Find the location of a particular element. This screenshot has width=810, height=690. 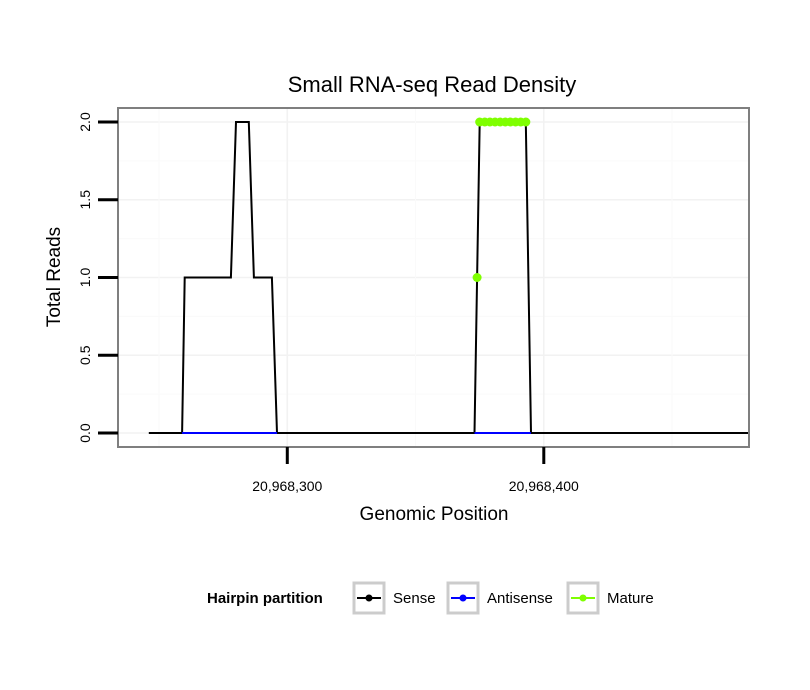

legend-item-sense: Sense is located at coordinates (394, 598).